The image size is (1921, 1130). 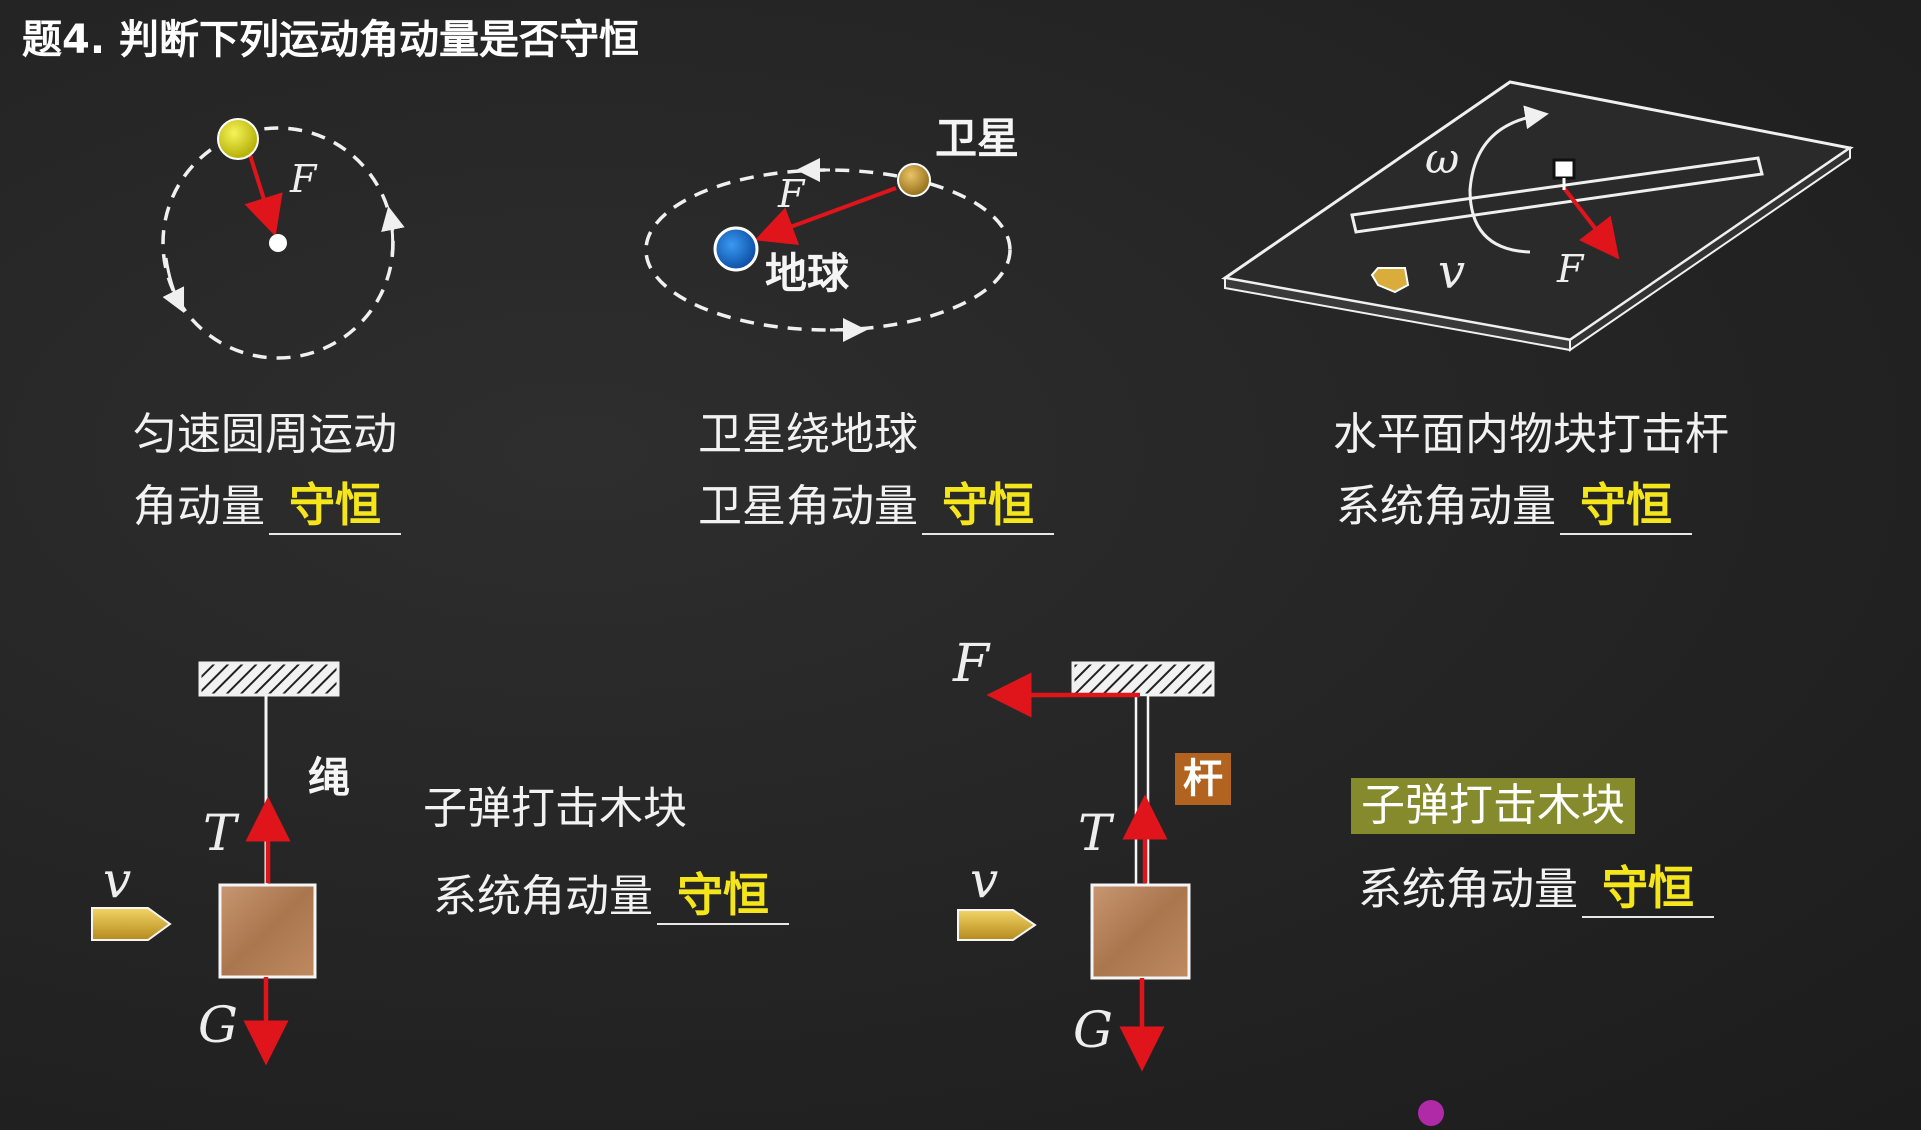 I want to click on p4-answer: 守恒, so click(x=723, y=895).